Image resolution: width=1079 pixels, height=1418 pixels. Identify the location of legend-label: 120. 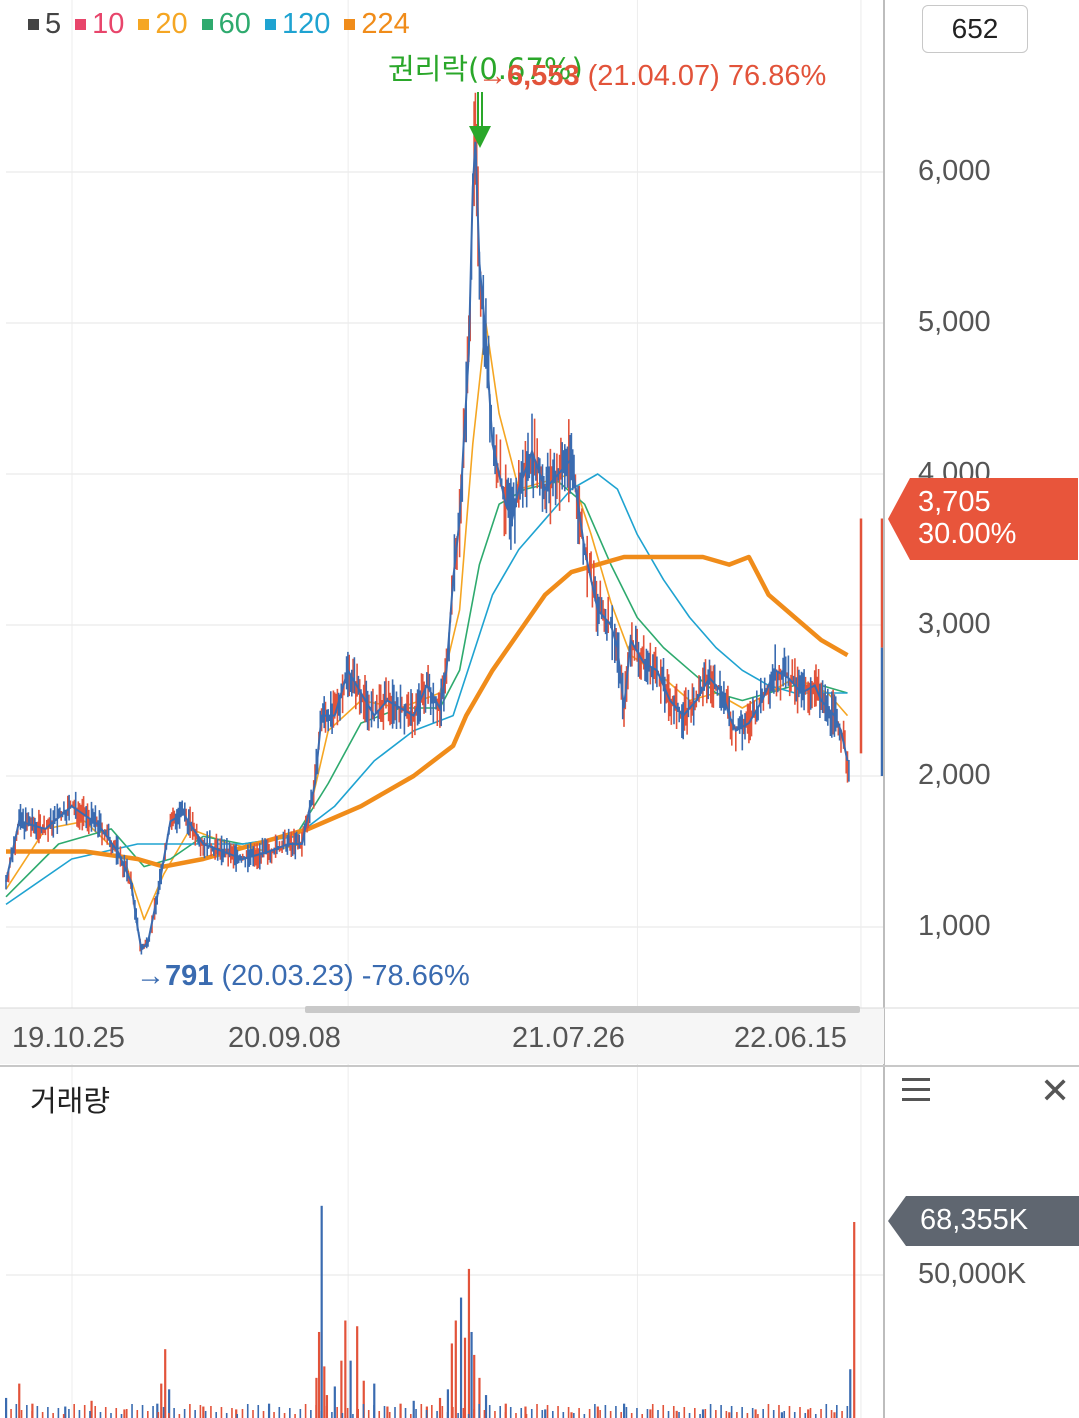
(306, 24).